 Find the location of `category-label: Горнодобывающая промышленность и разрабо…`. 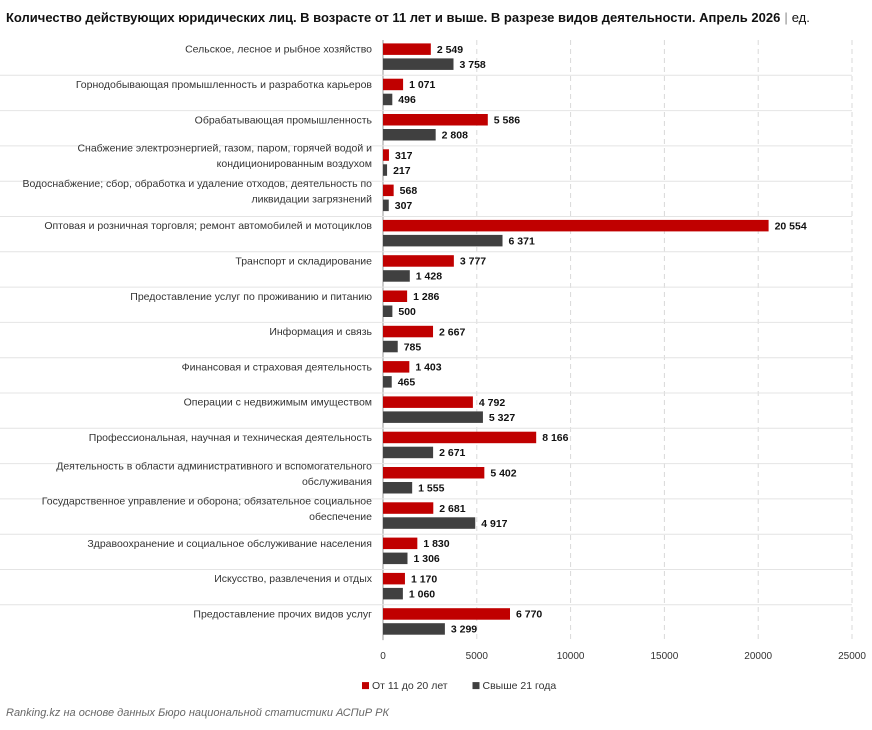

category-label: Горнодобывающая промышленность и разрабо… is located at coordinates (224, 85).